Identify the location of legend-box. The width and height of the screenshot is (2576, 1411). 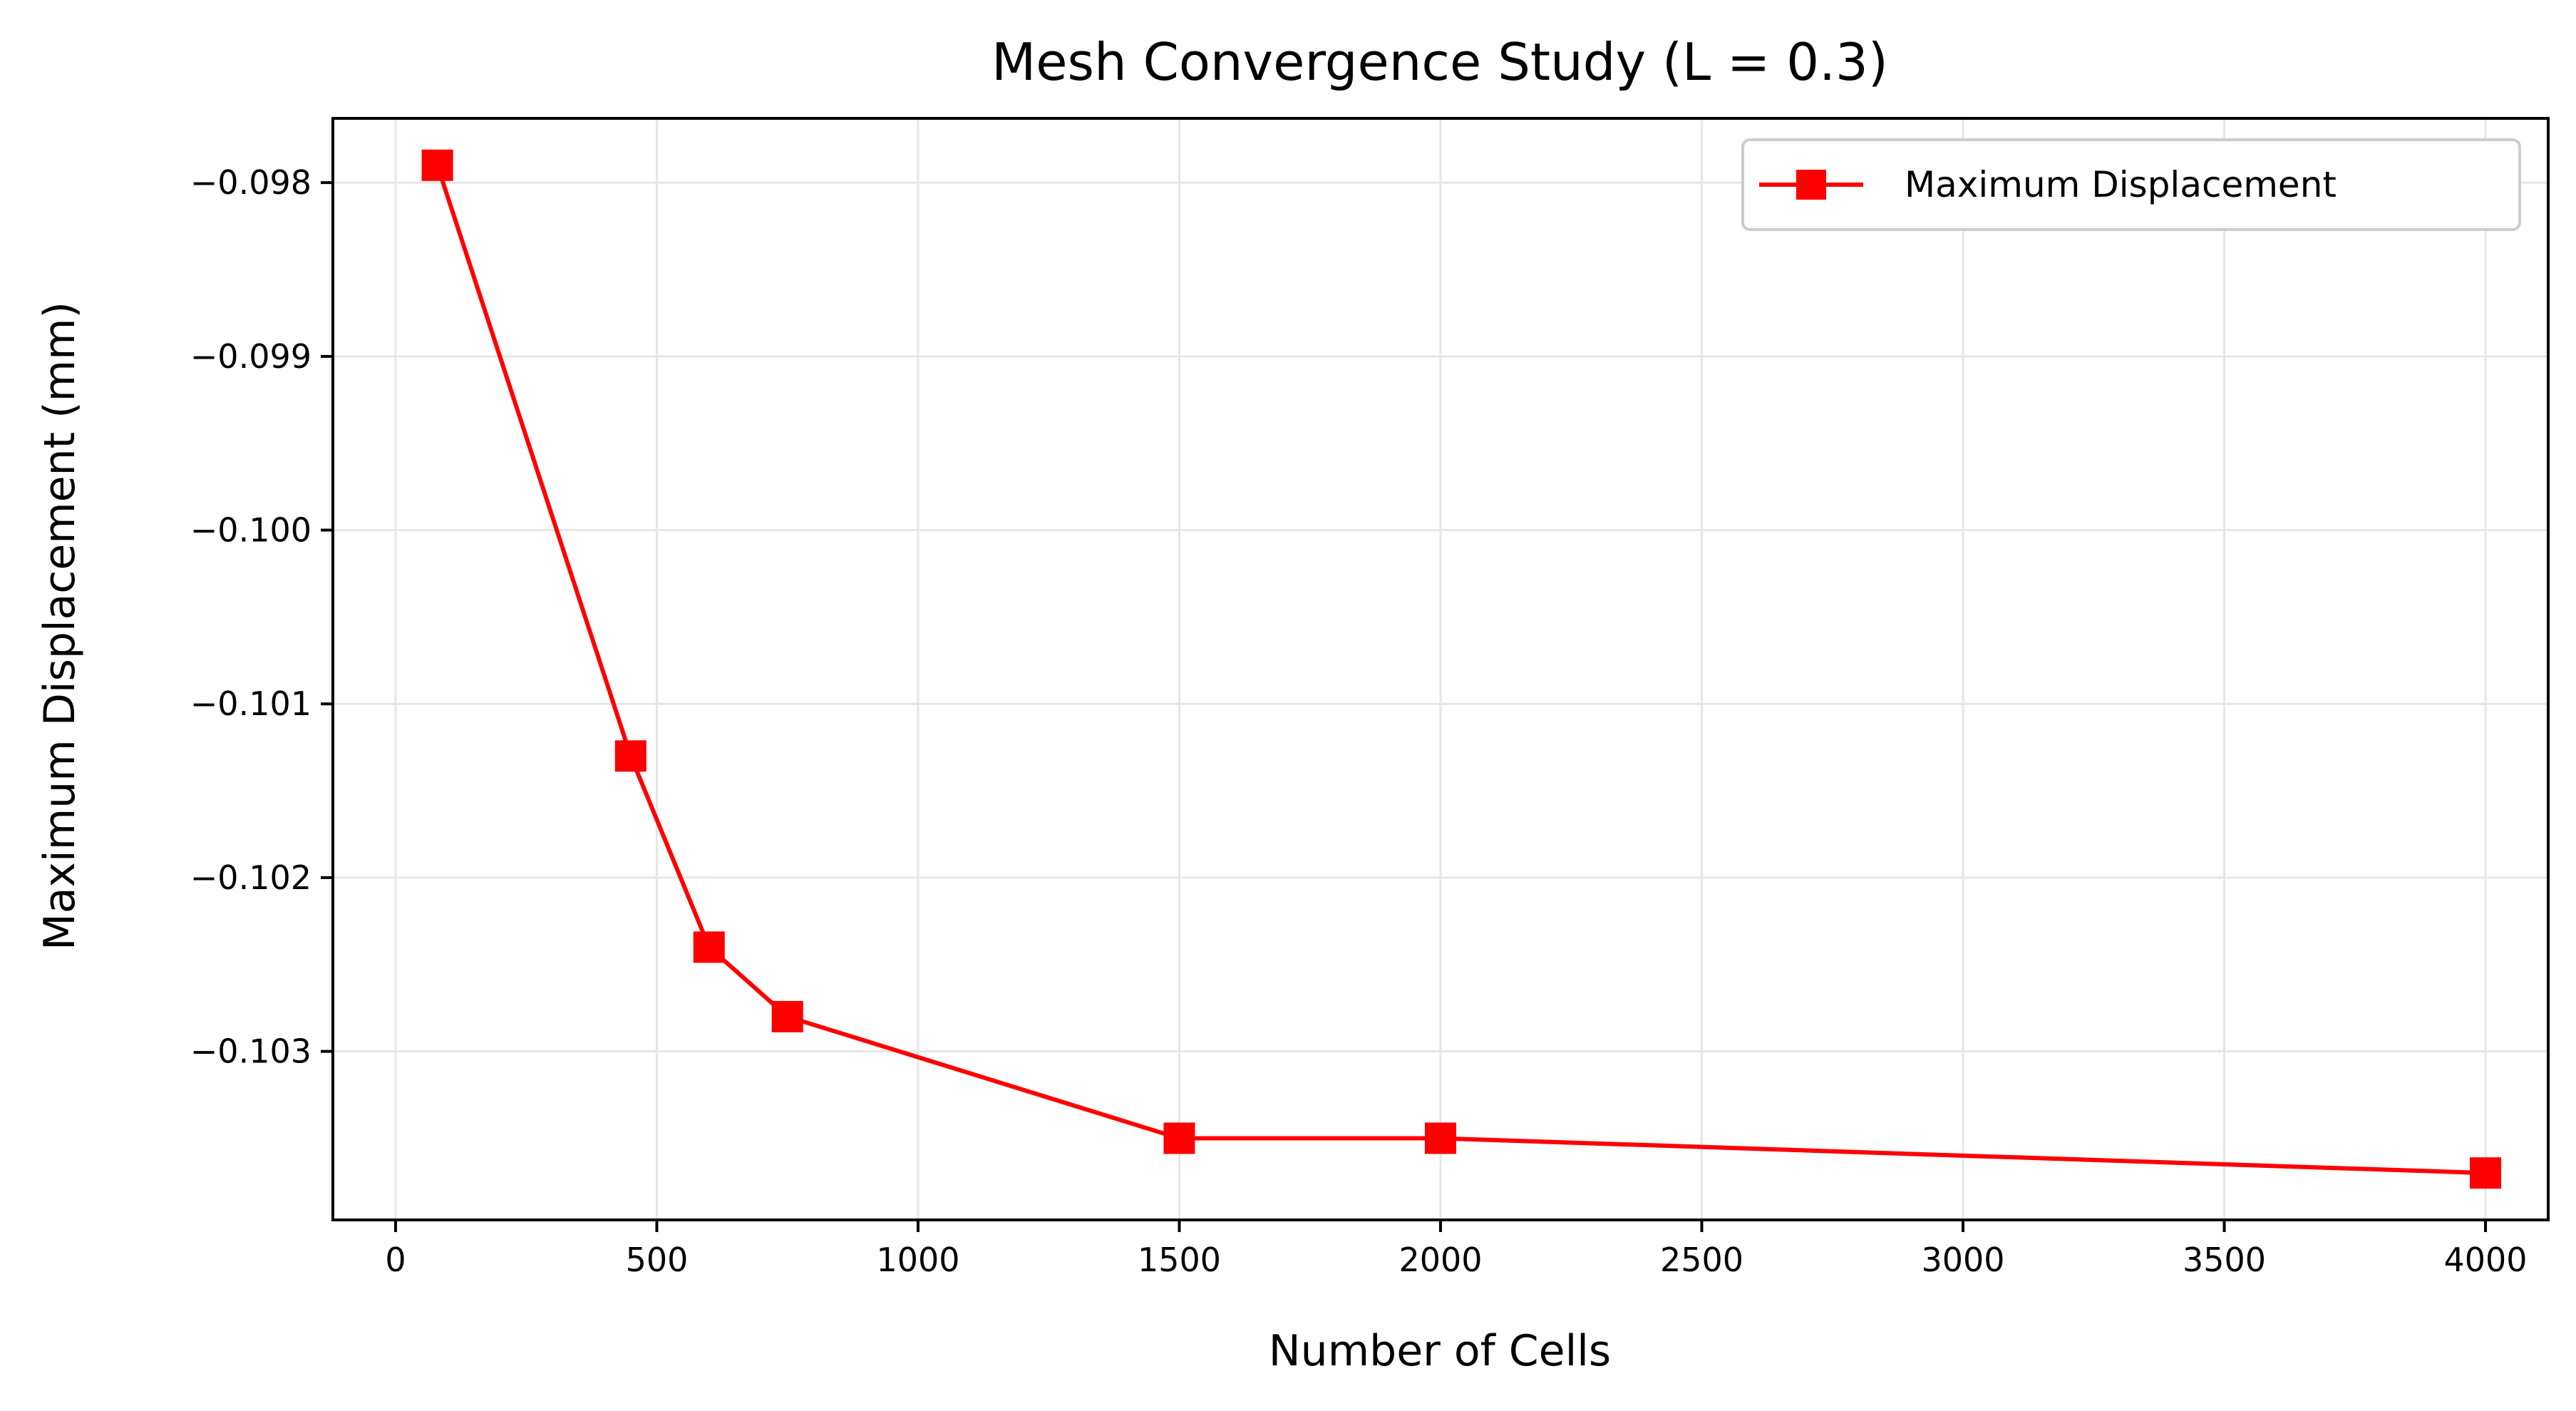
(2131, 184).